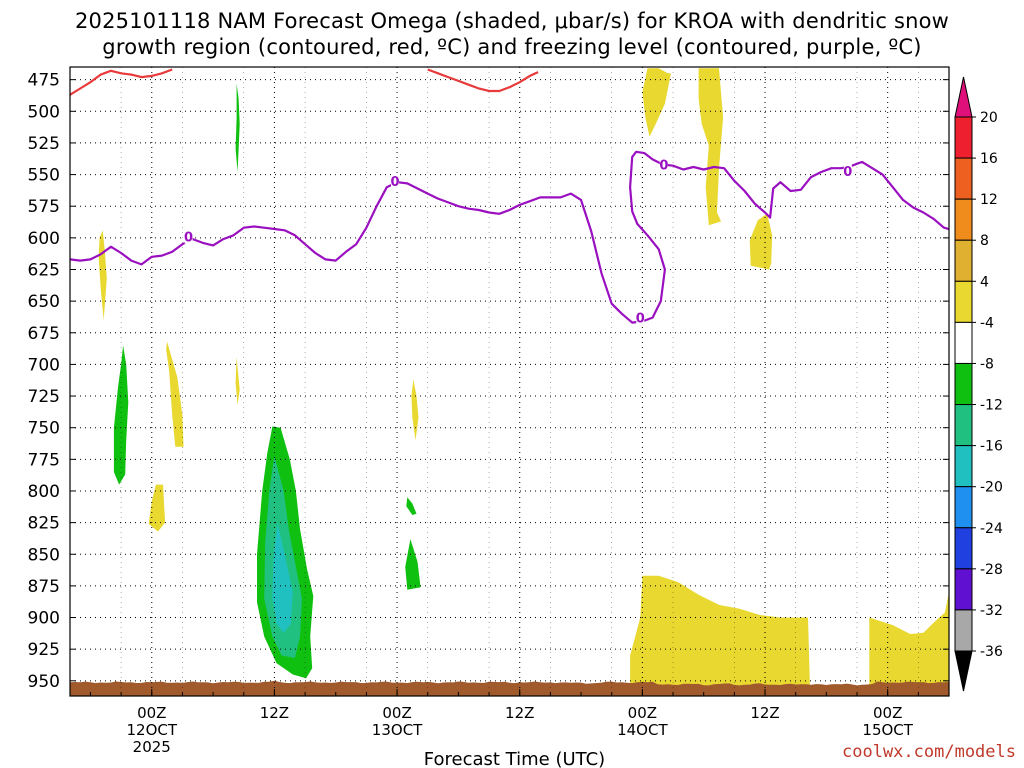 The height and width of the screenshot is (768, 1024). What do you see at coordinates (887, 713) in the screenshot?
I see `x-tick-label-78-1: 00Z` at bounding box center [887, 713].